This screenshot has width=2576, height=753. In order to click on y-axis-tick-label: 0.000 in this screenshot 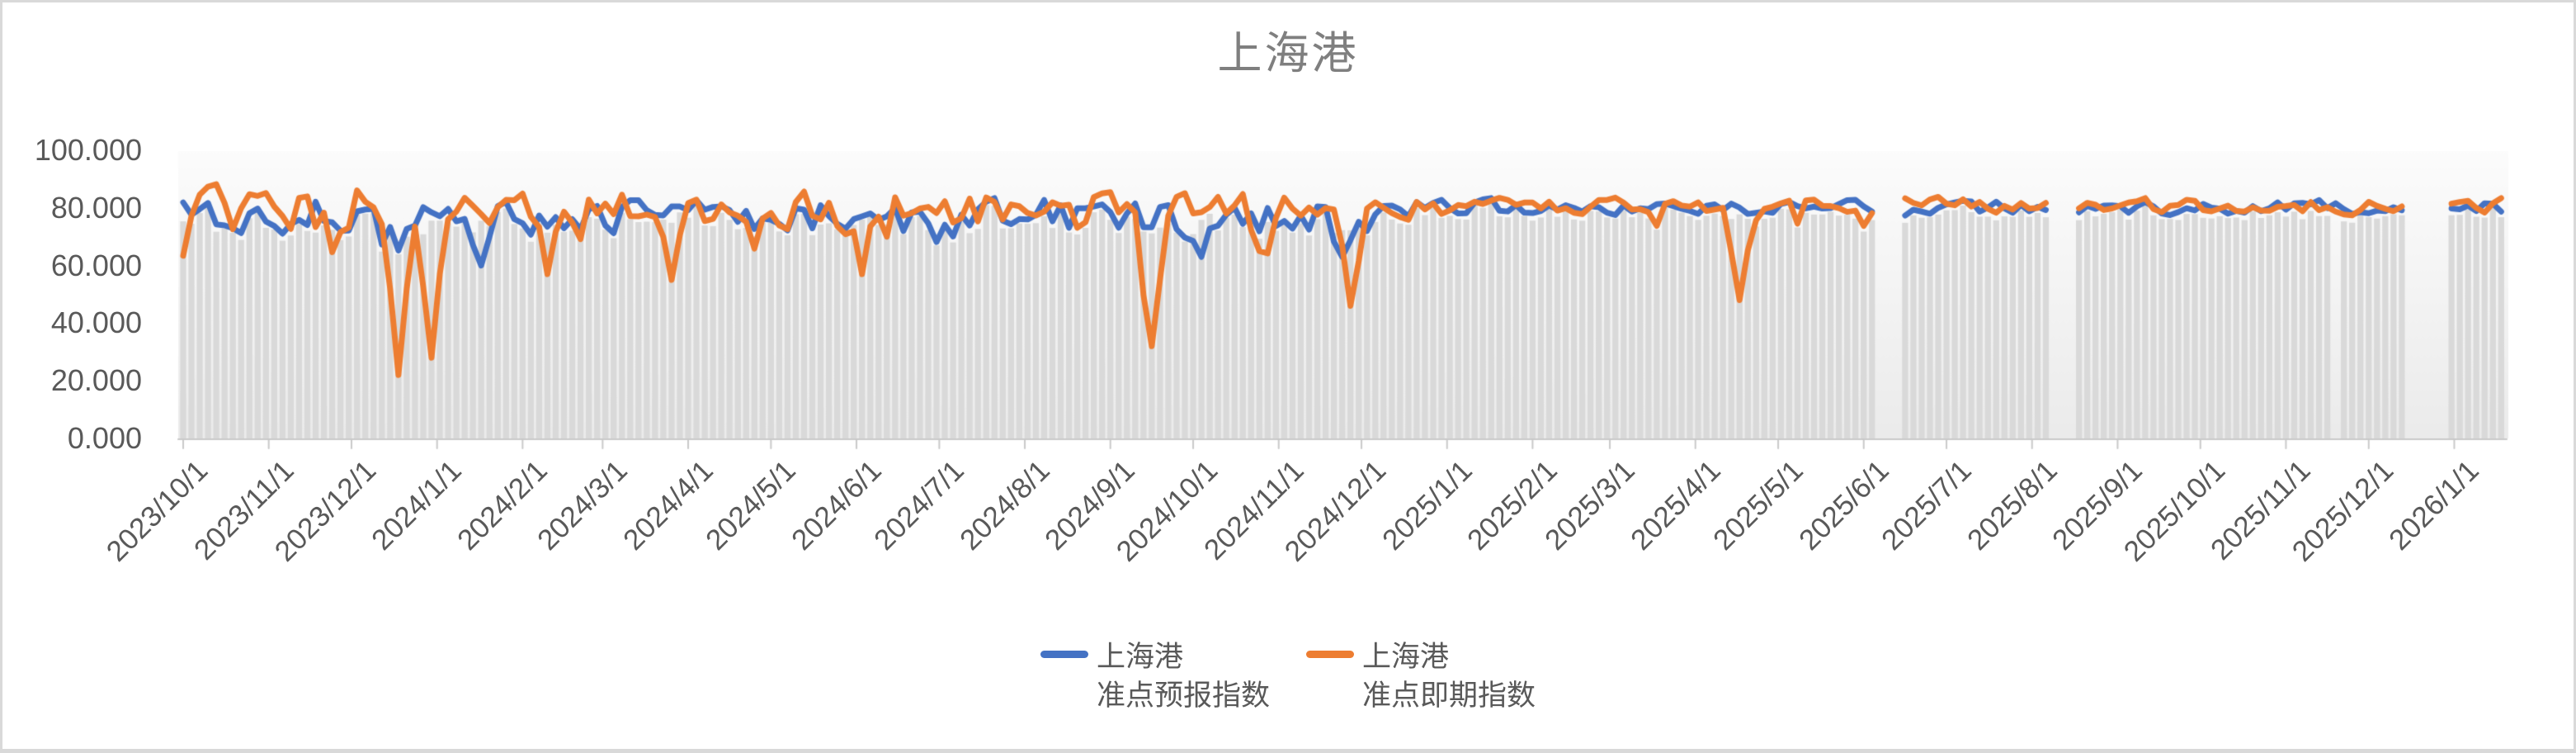, I will do `click(104, 438)`.